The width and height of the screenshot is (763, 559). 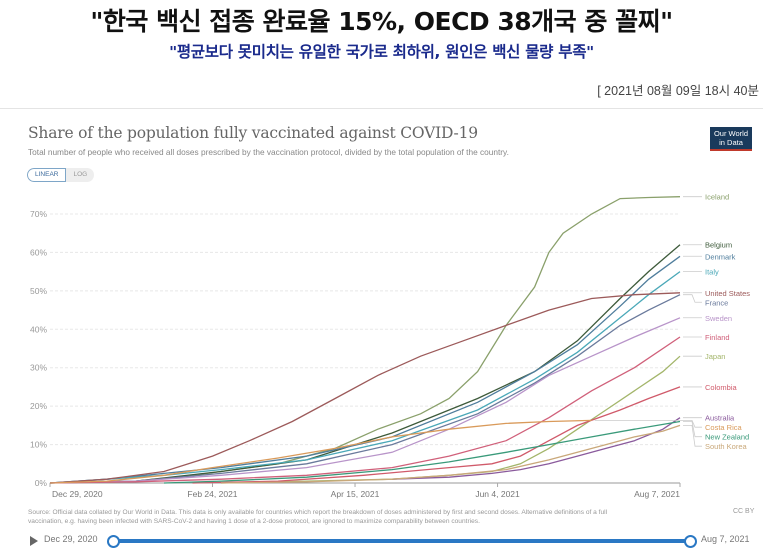 What do you see at coordinates (38, 368) in the screenshot?
I see `y-tick-label: 30%` at bounding box center [38, 368].